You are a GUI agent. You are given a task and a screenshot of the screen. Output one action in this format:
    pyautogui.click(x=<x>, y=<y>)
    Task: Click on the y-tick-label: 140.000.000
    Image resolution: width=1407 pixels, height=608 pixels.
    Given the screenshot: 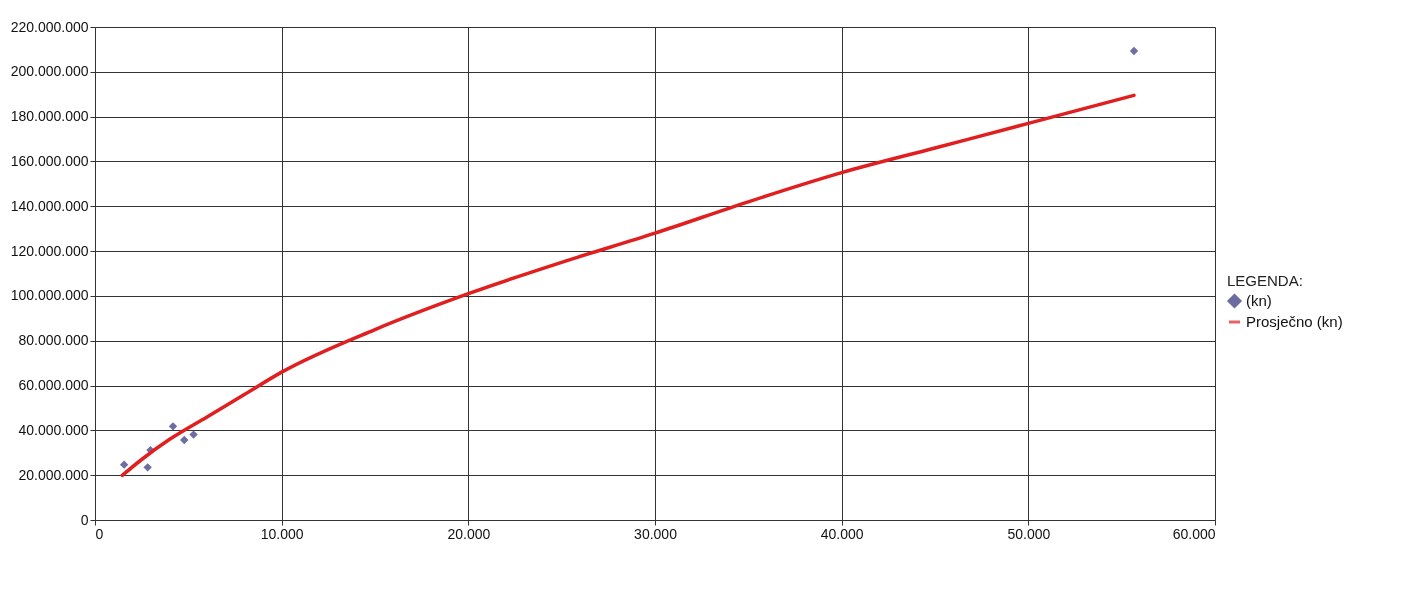 What is the action you would take?
    pyautogui.click(x=49, y=205)
    